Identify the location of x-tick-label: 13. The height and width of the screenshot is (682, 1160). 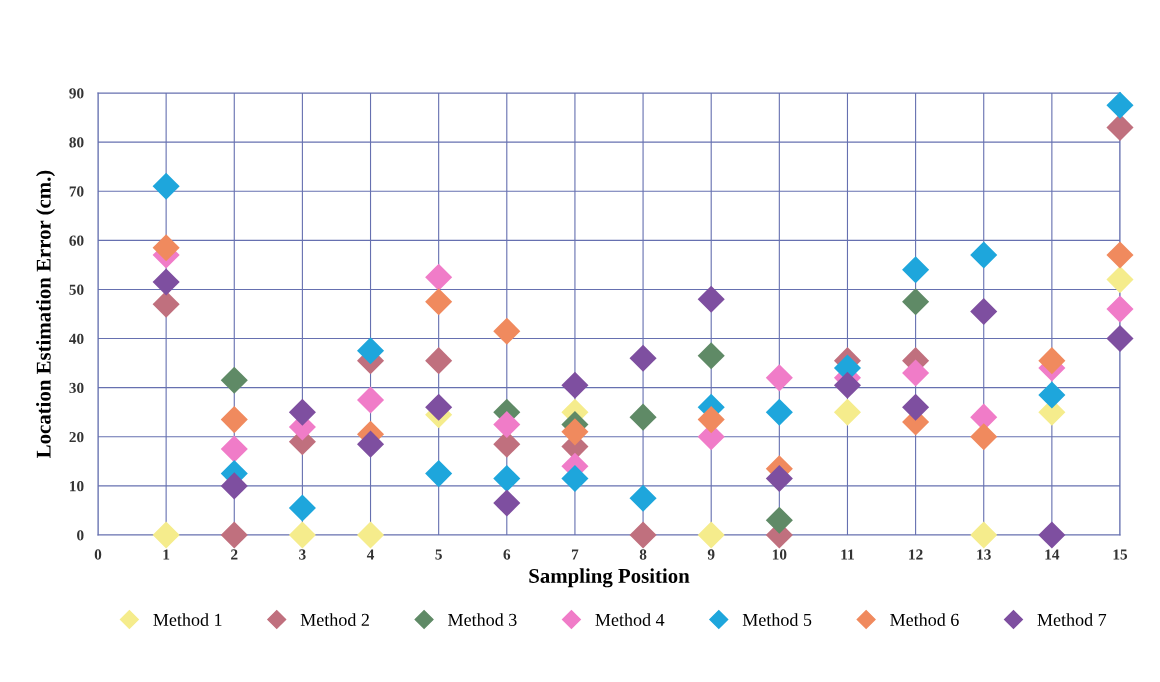
(984, 554).